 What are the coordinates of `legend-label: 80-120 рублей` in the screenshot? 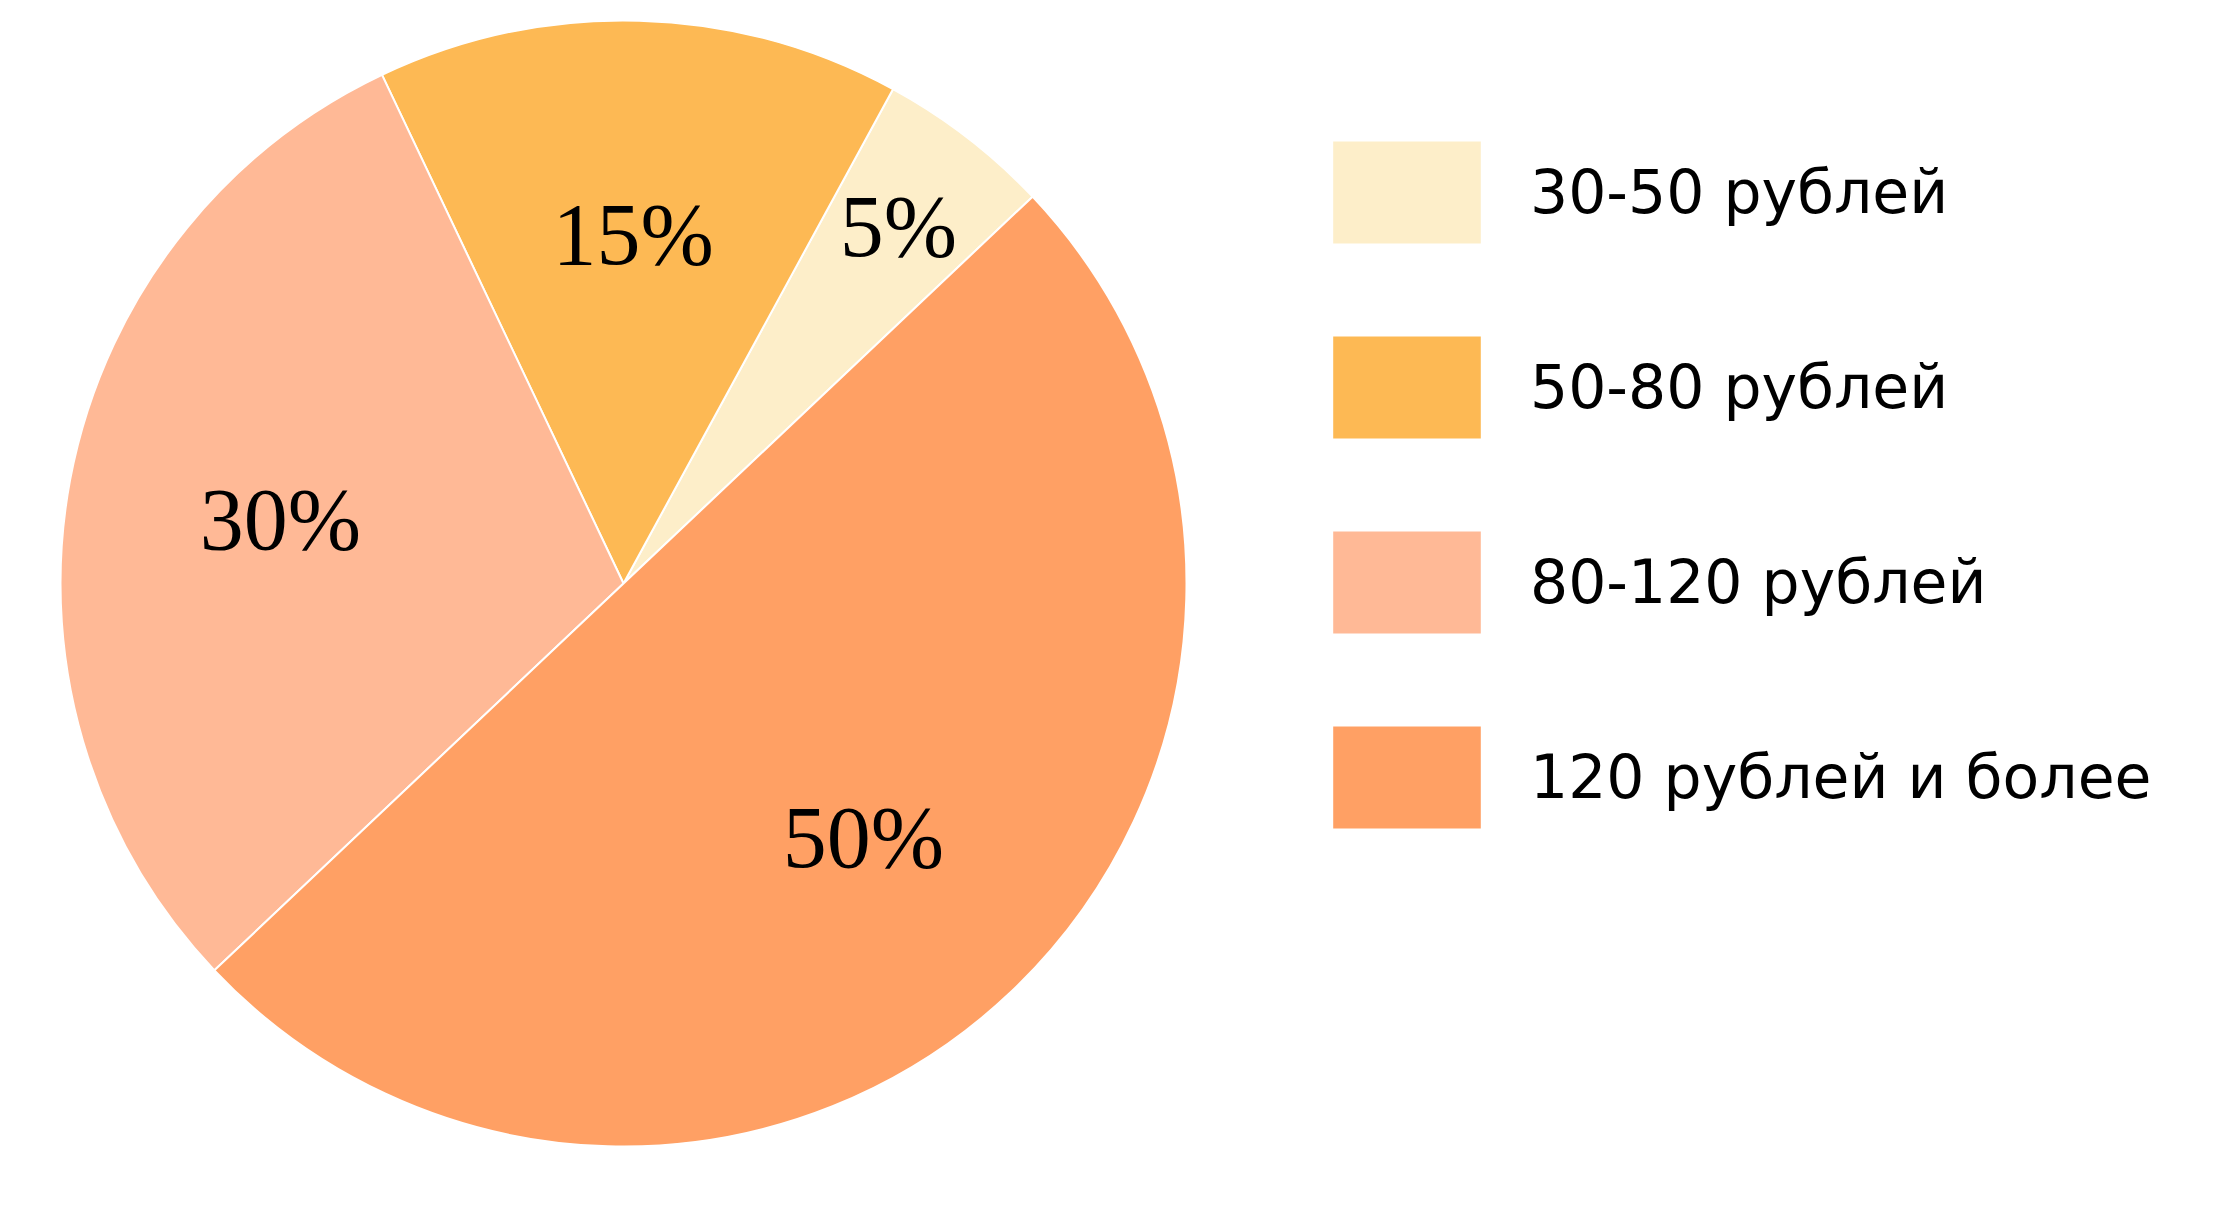 It's located at (1758, 582).